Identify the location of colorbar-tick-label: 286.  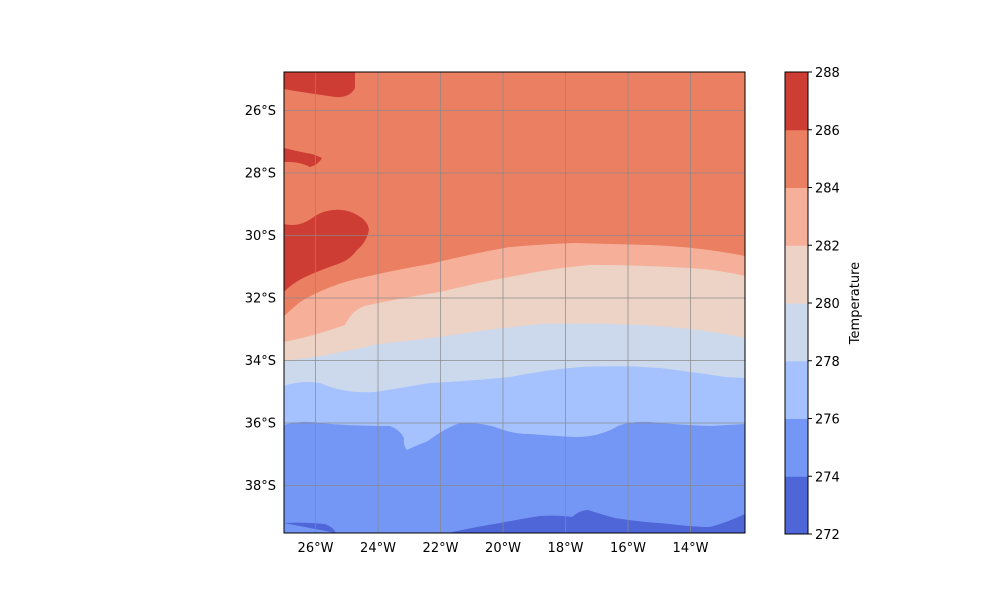
(827, 131).